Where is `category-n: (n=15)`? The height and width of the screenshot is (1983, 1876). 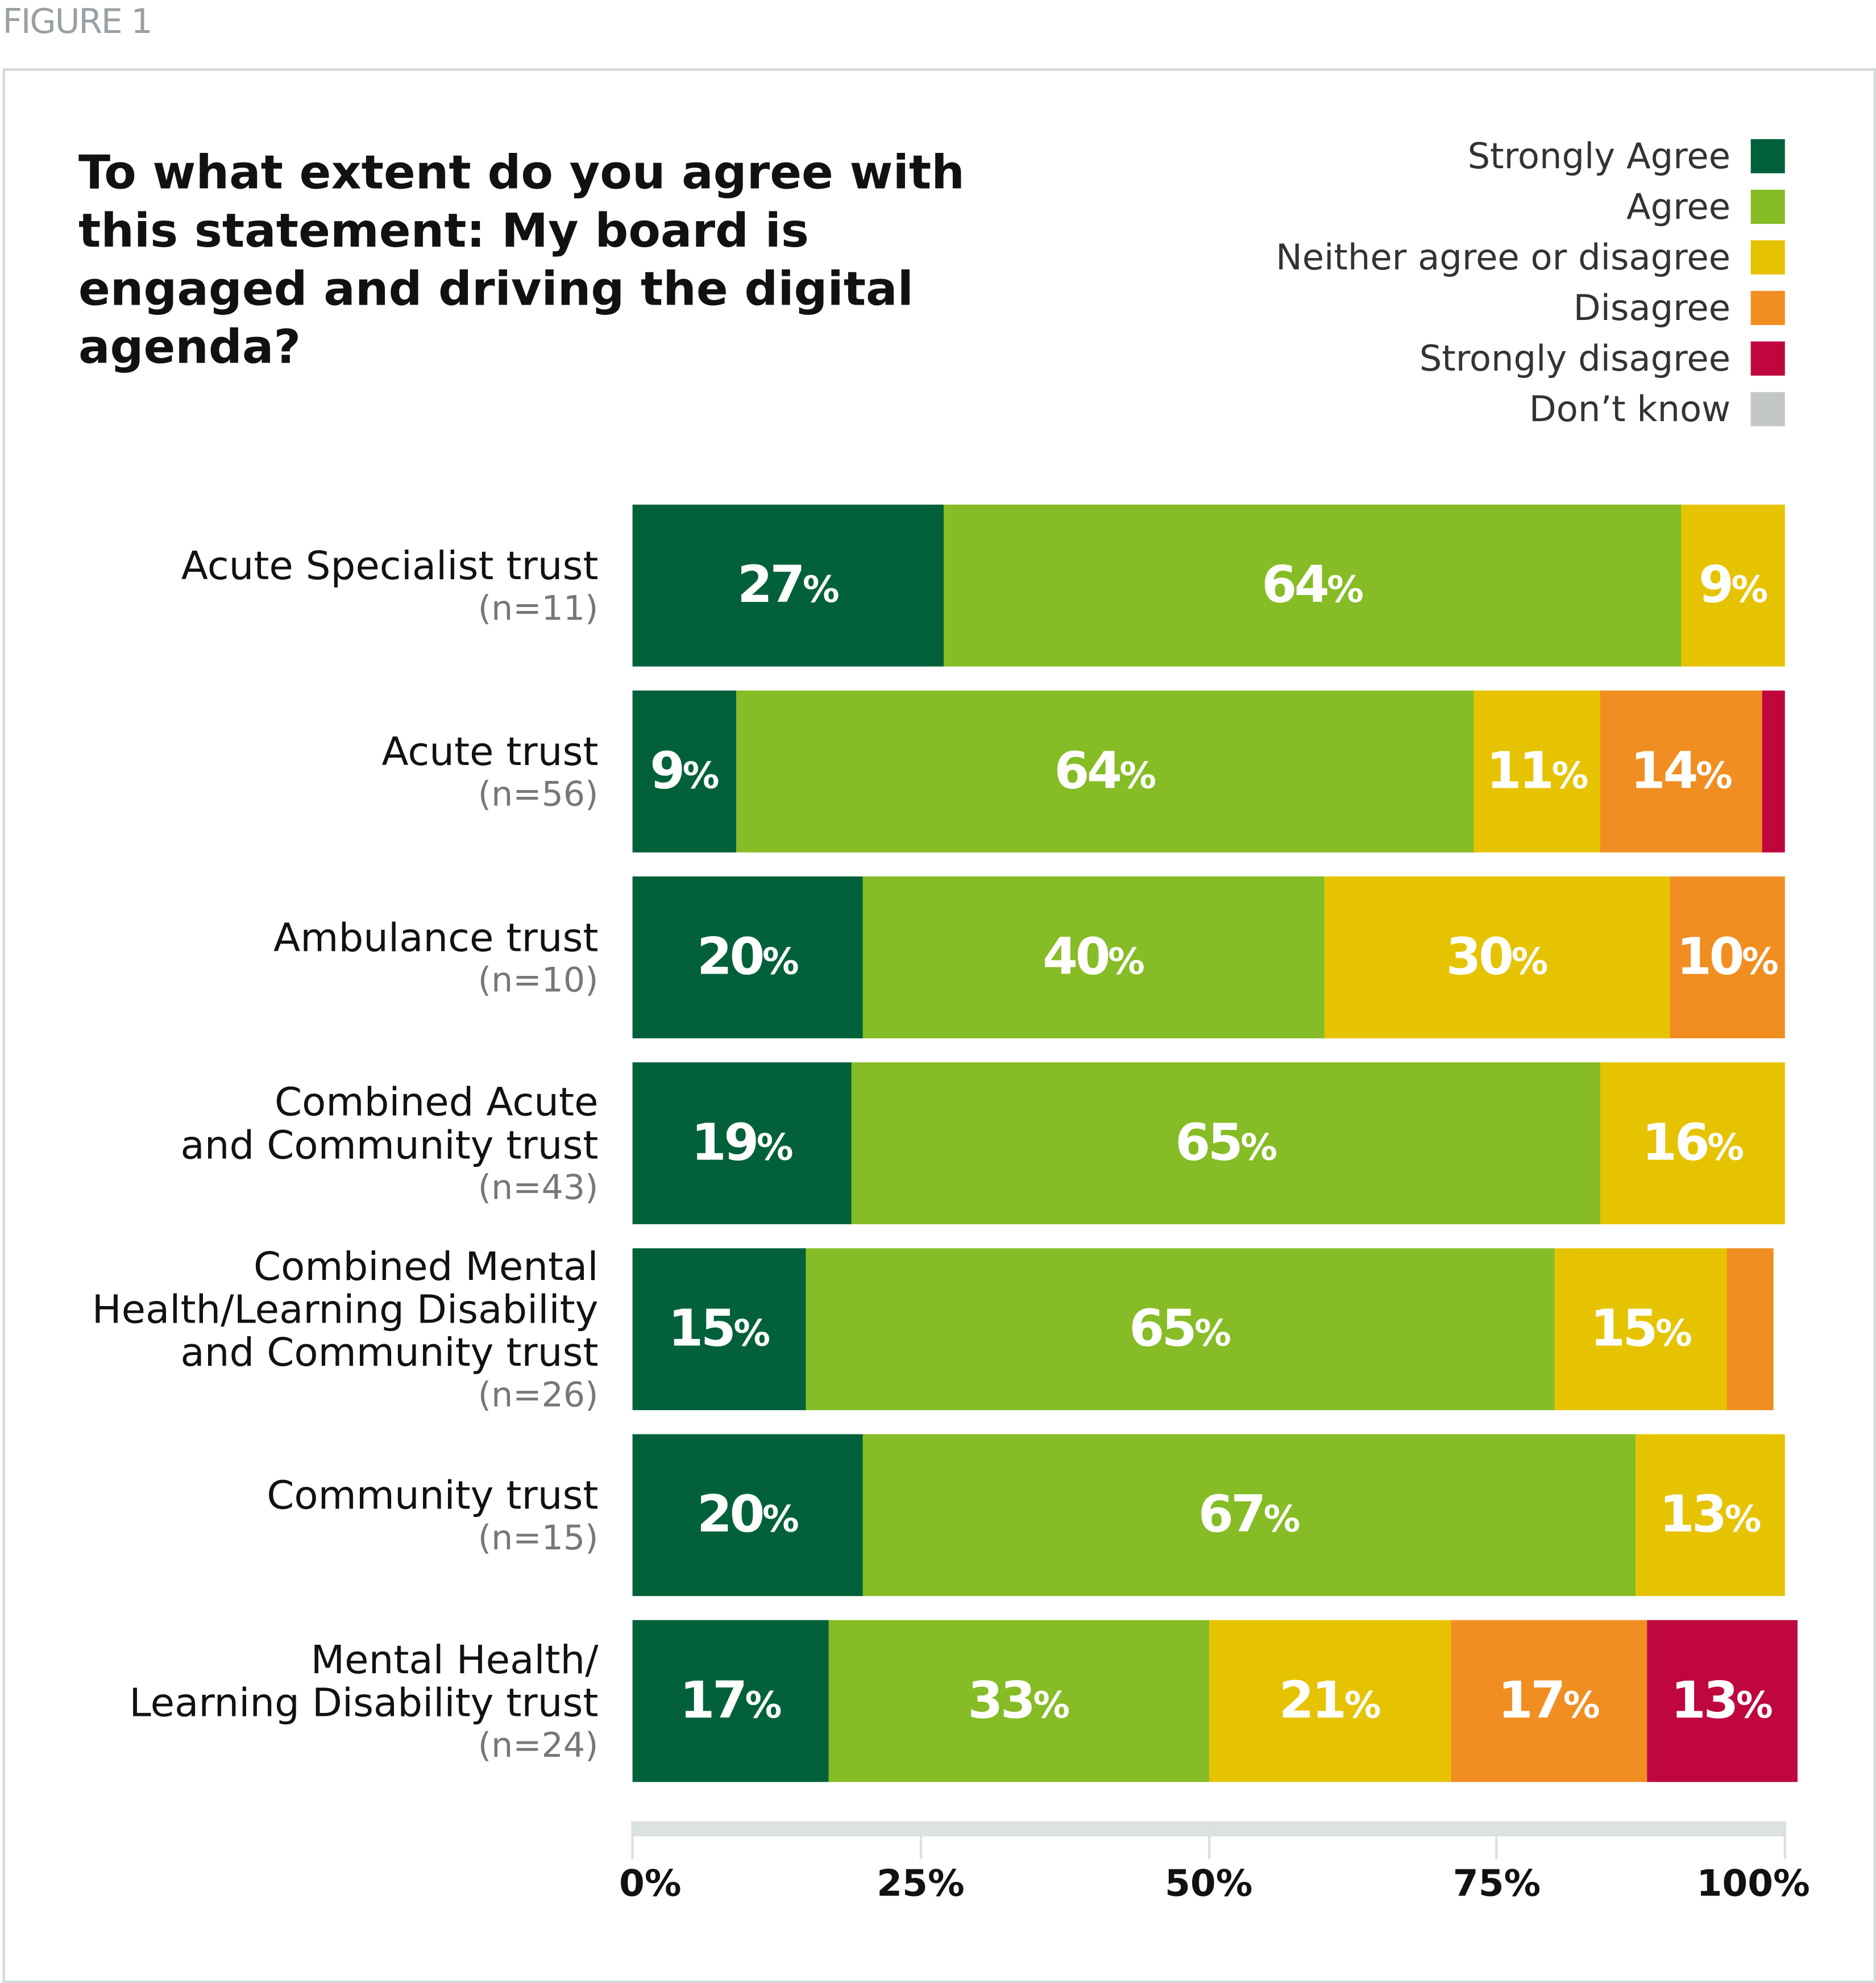
category-n: (n=15) is located at coordinates (538, 1538).